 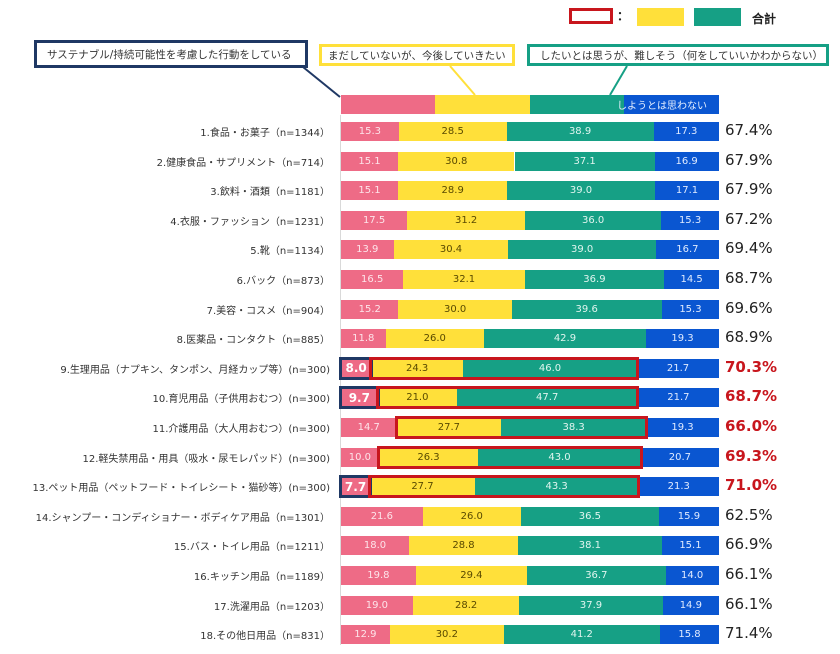 I want to click on bar-segment-doing: 15.2, so click(x=370, y=309).